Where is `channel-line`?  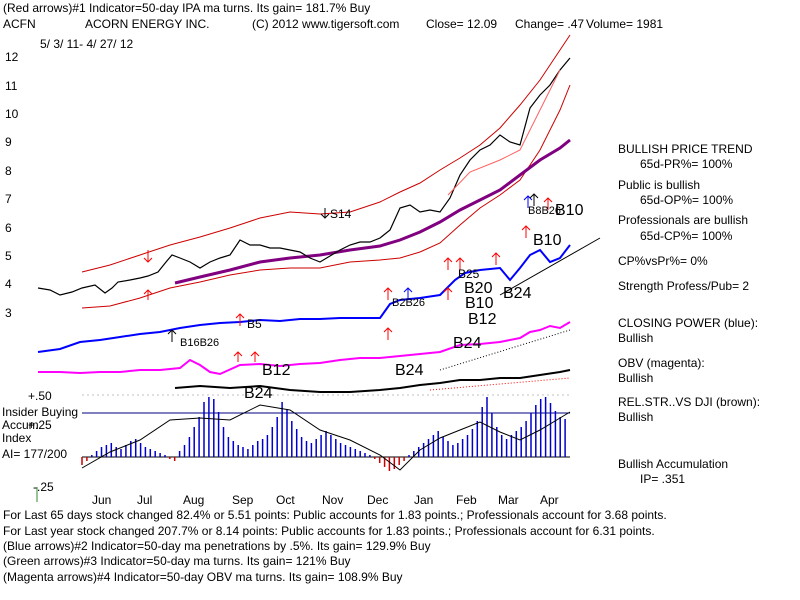 channel-line is located at coordinates (504, 132).